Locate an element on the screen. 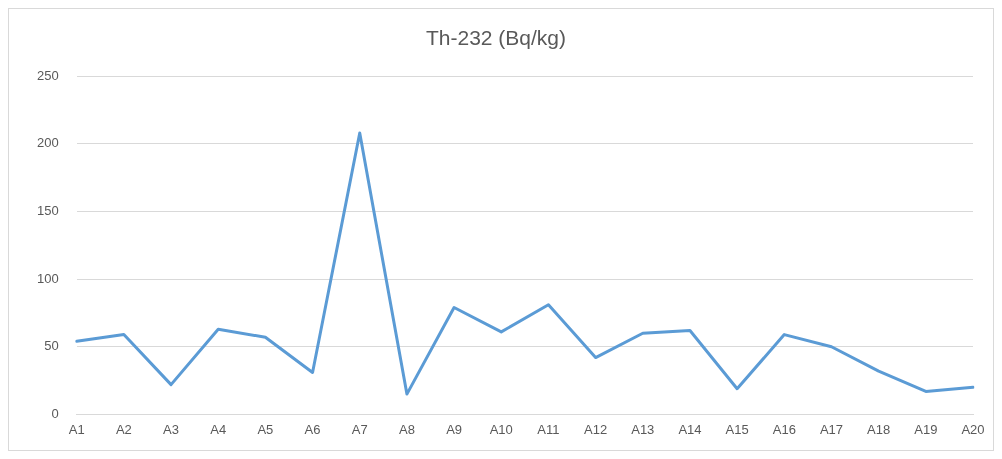 The height and width of the screenshot is (459, 1002). x-tick-label: A4 is located at coordinates (218, 429).